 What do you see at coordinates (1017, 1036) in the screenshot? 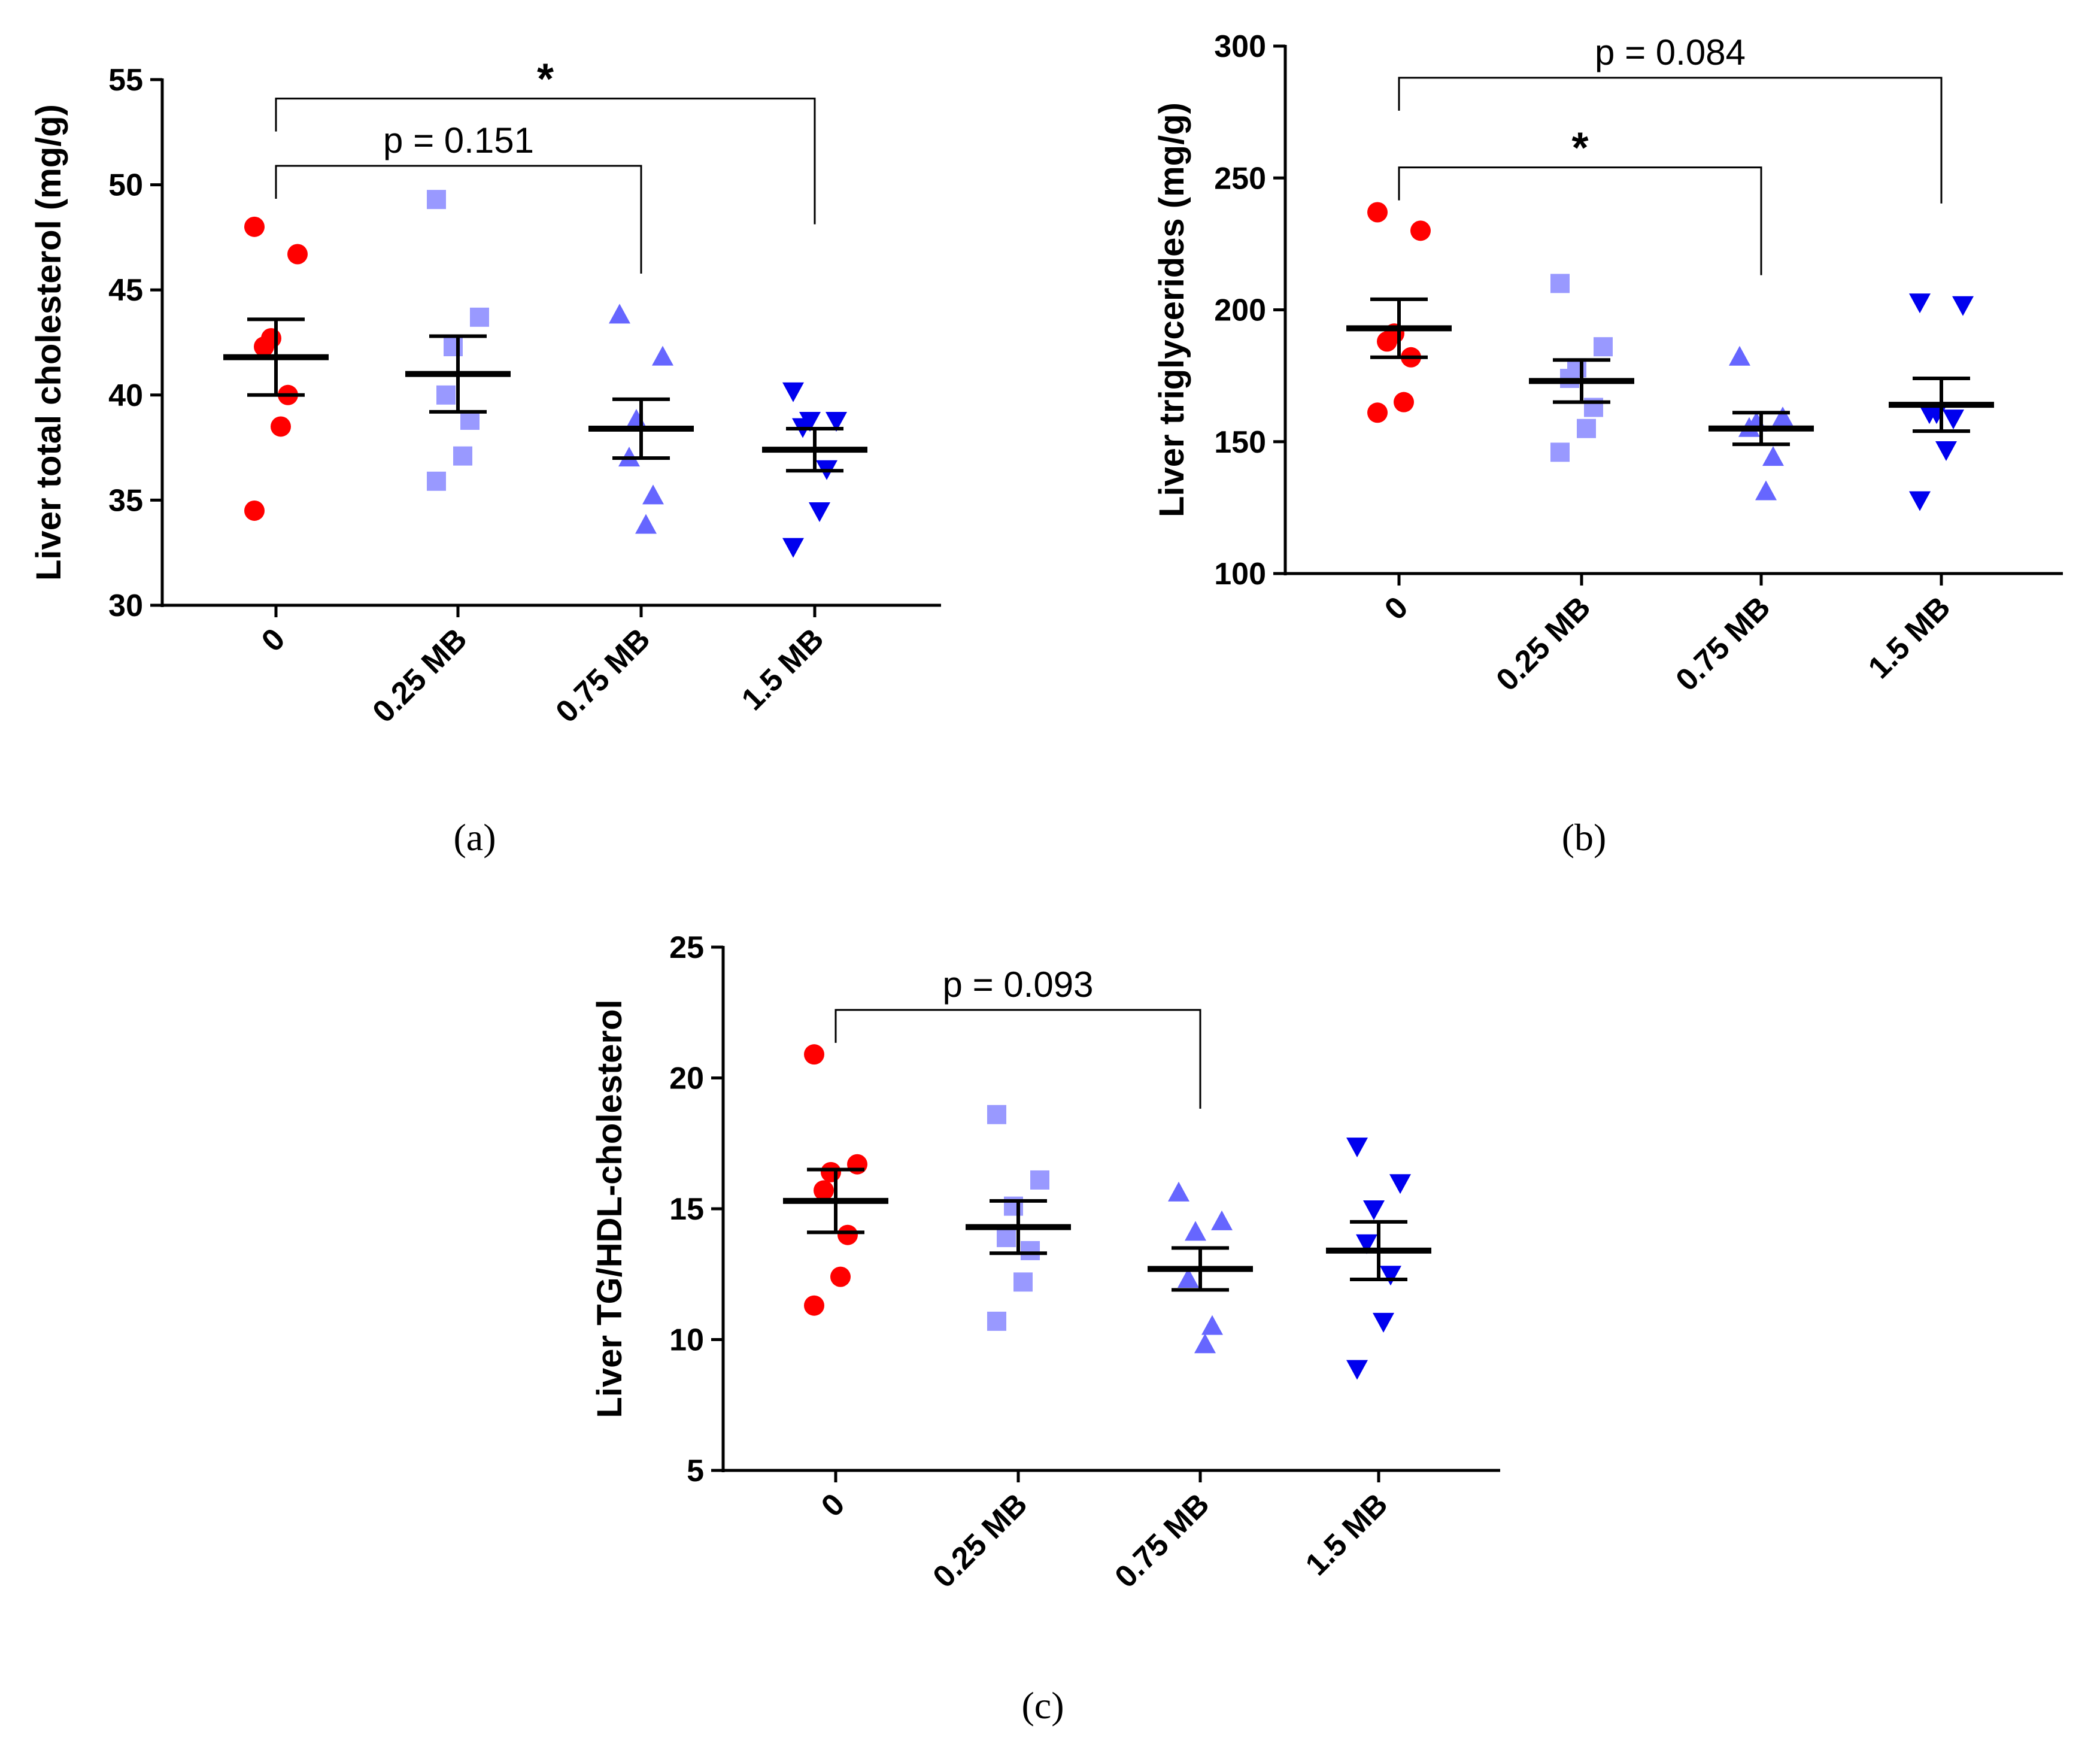
I see `significance-bracket: p = 0.093` at bounding box center [1017, 1036].